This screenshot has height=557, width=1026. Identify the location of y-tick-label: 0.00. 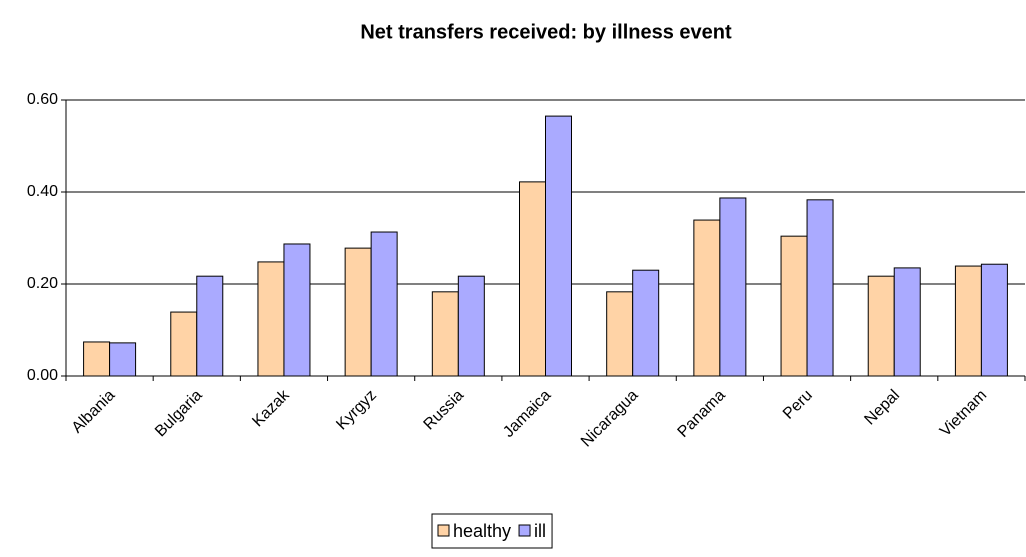
(42, 375).